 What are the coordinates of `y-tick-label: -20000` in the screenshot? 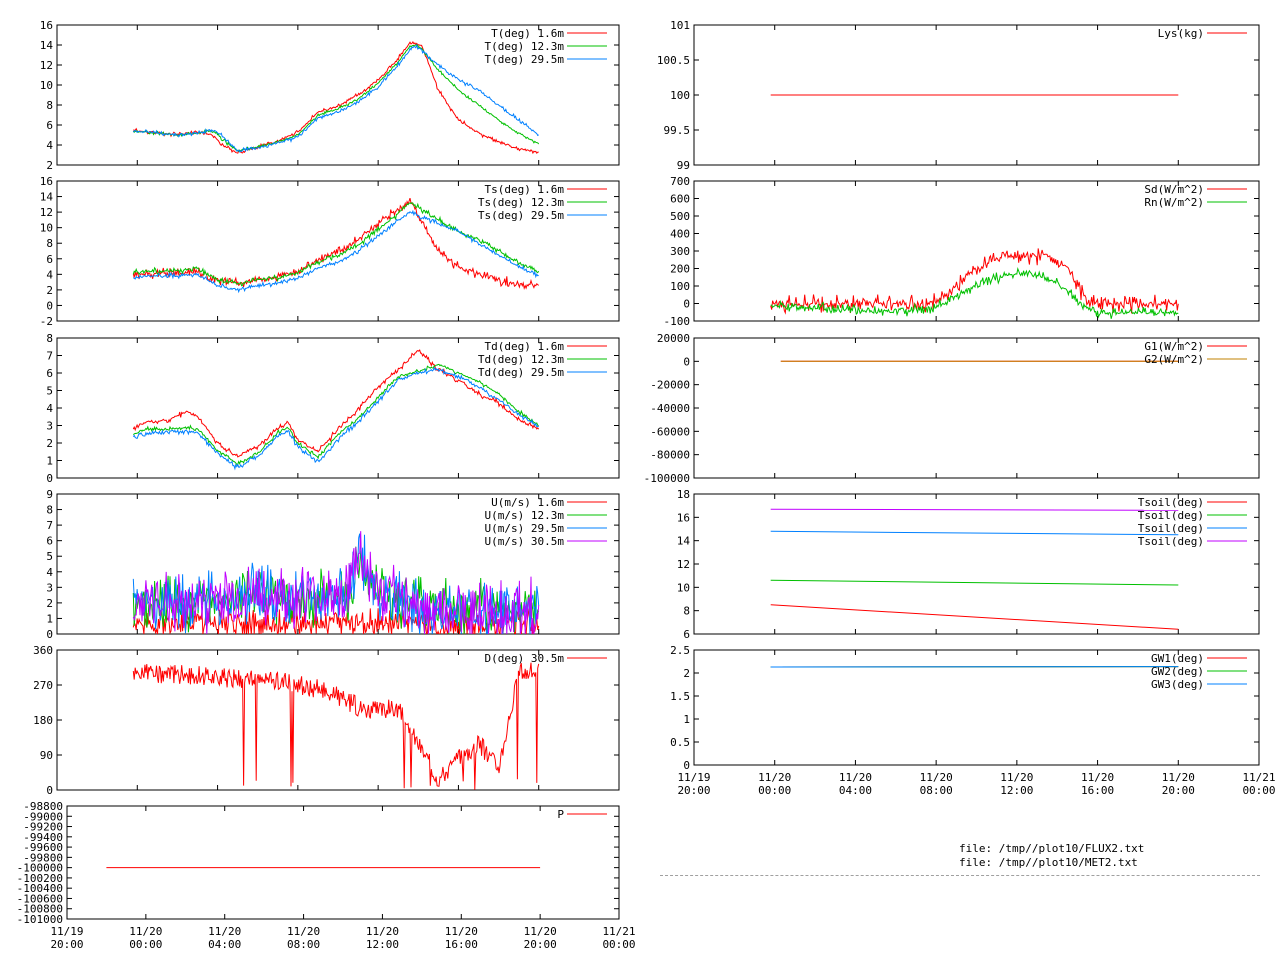 It's located at (670, 385).